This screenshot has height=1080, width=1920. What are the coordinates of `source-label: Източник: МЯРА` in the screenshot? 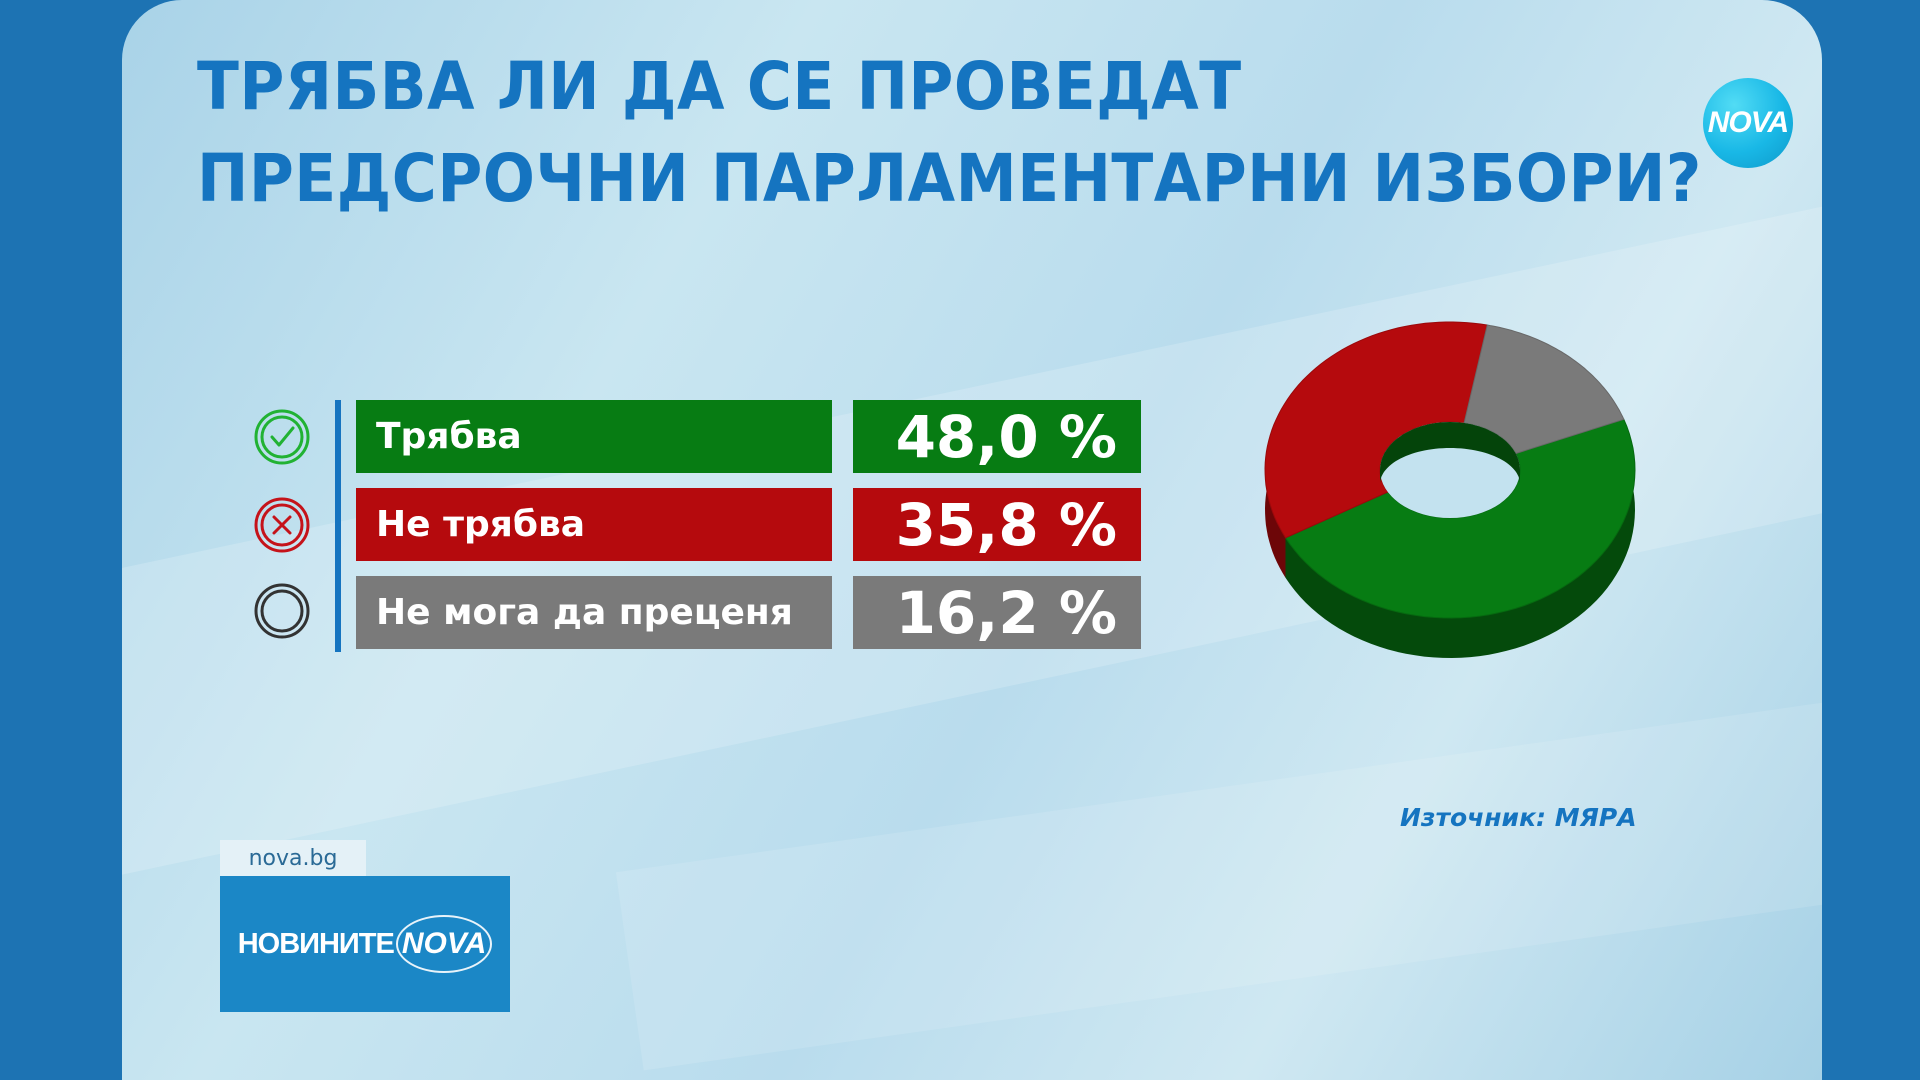 It's located at (1518, 817).